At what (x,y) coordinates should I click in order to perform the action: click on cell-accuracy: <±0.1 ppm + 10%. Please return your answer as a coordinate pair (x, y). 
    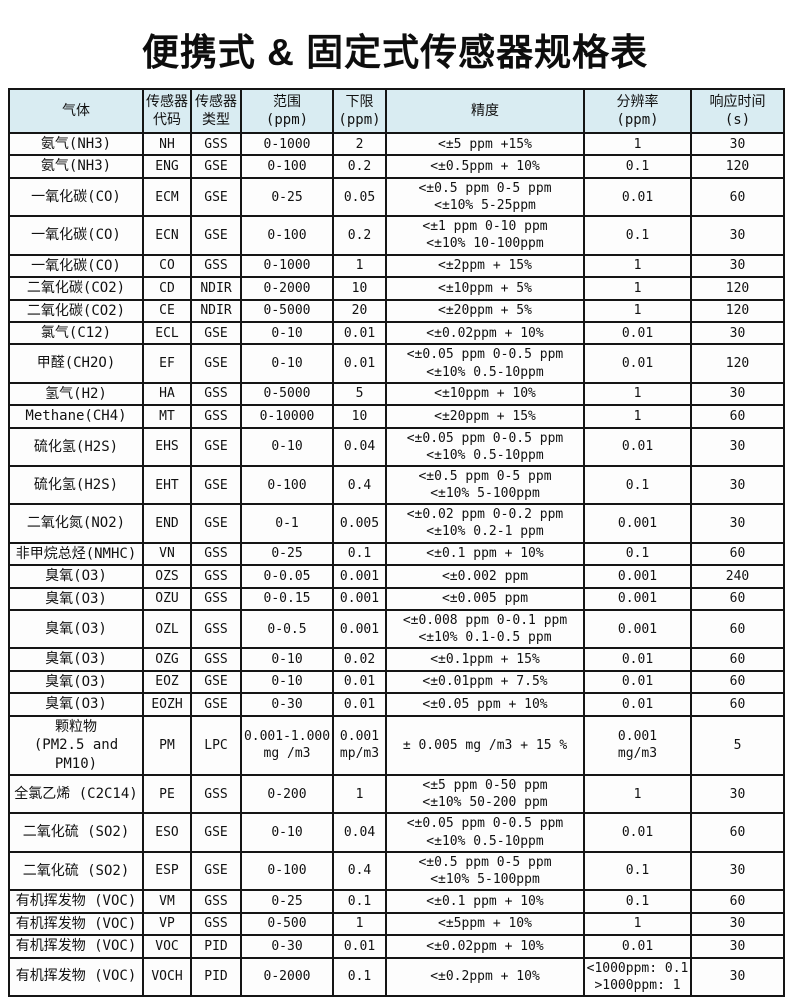
    Looking at the image, I should click on (485, 901).